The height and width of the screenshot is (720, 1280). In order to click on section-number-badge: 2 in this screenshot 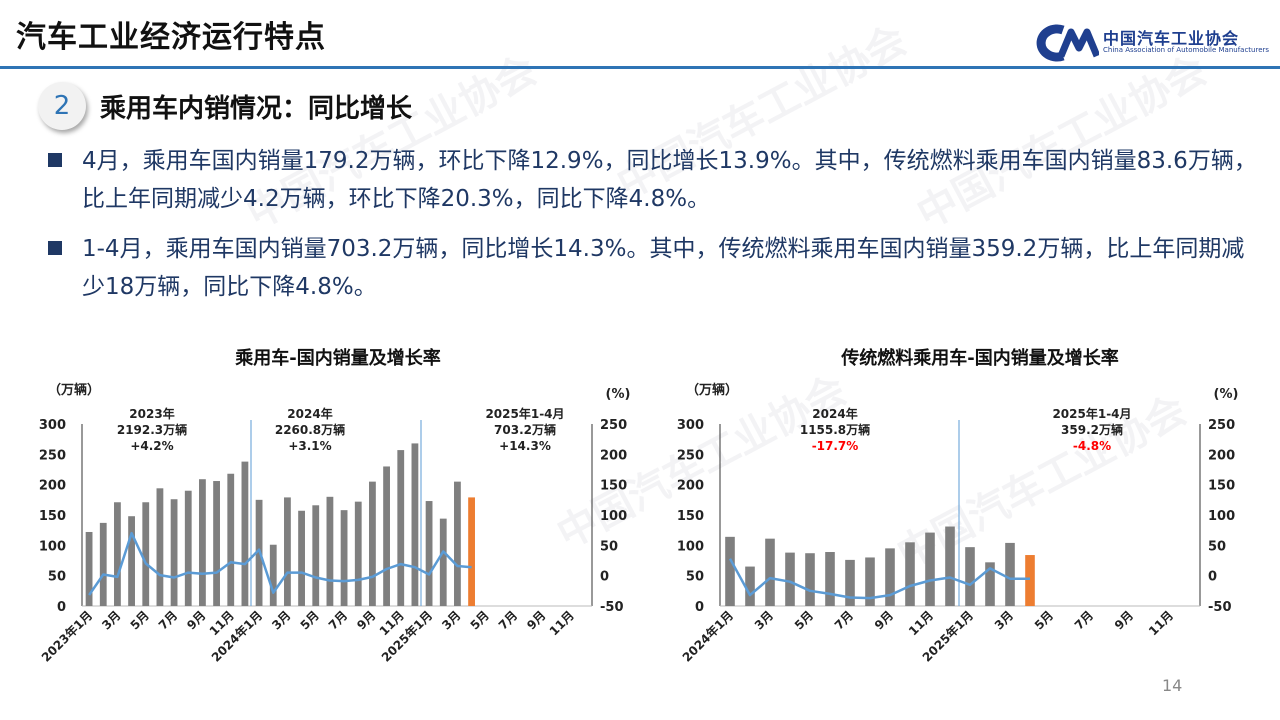, I will do `click(62, 106)`.